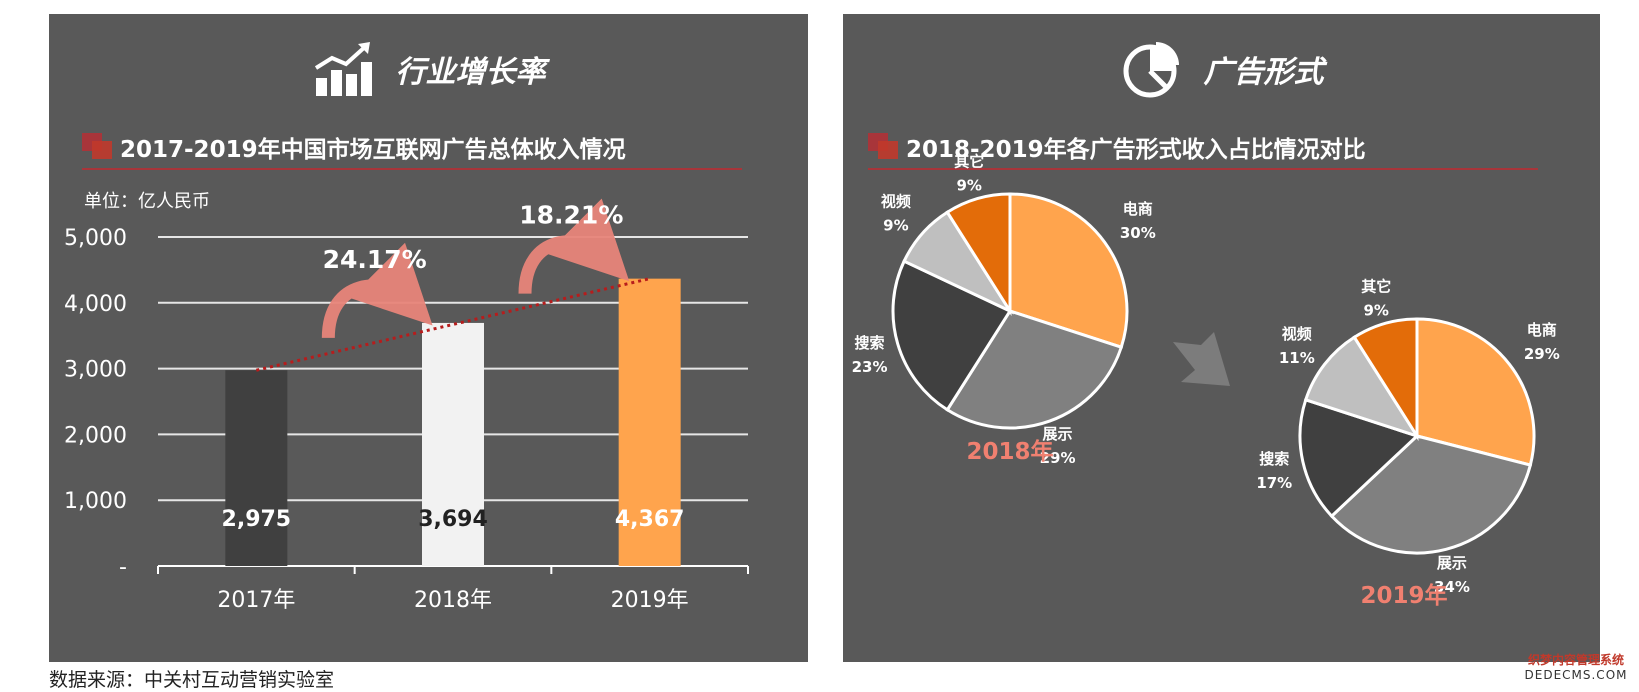  Describe the element at coordinates (1274, 483) in the screenshot. I see `pie-slice-value-label: 17%` at that location.